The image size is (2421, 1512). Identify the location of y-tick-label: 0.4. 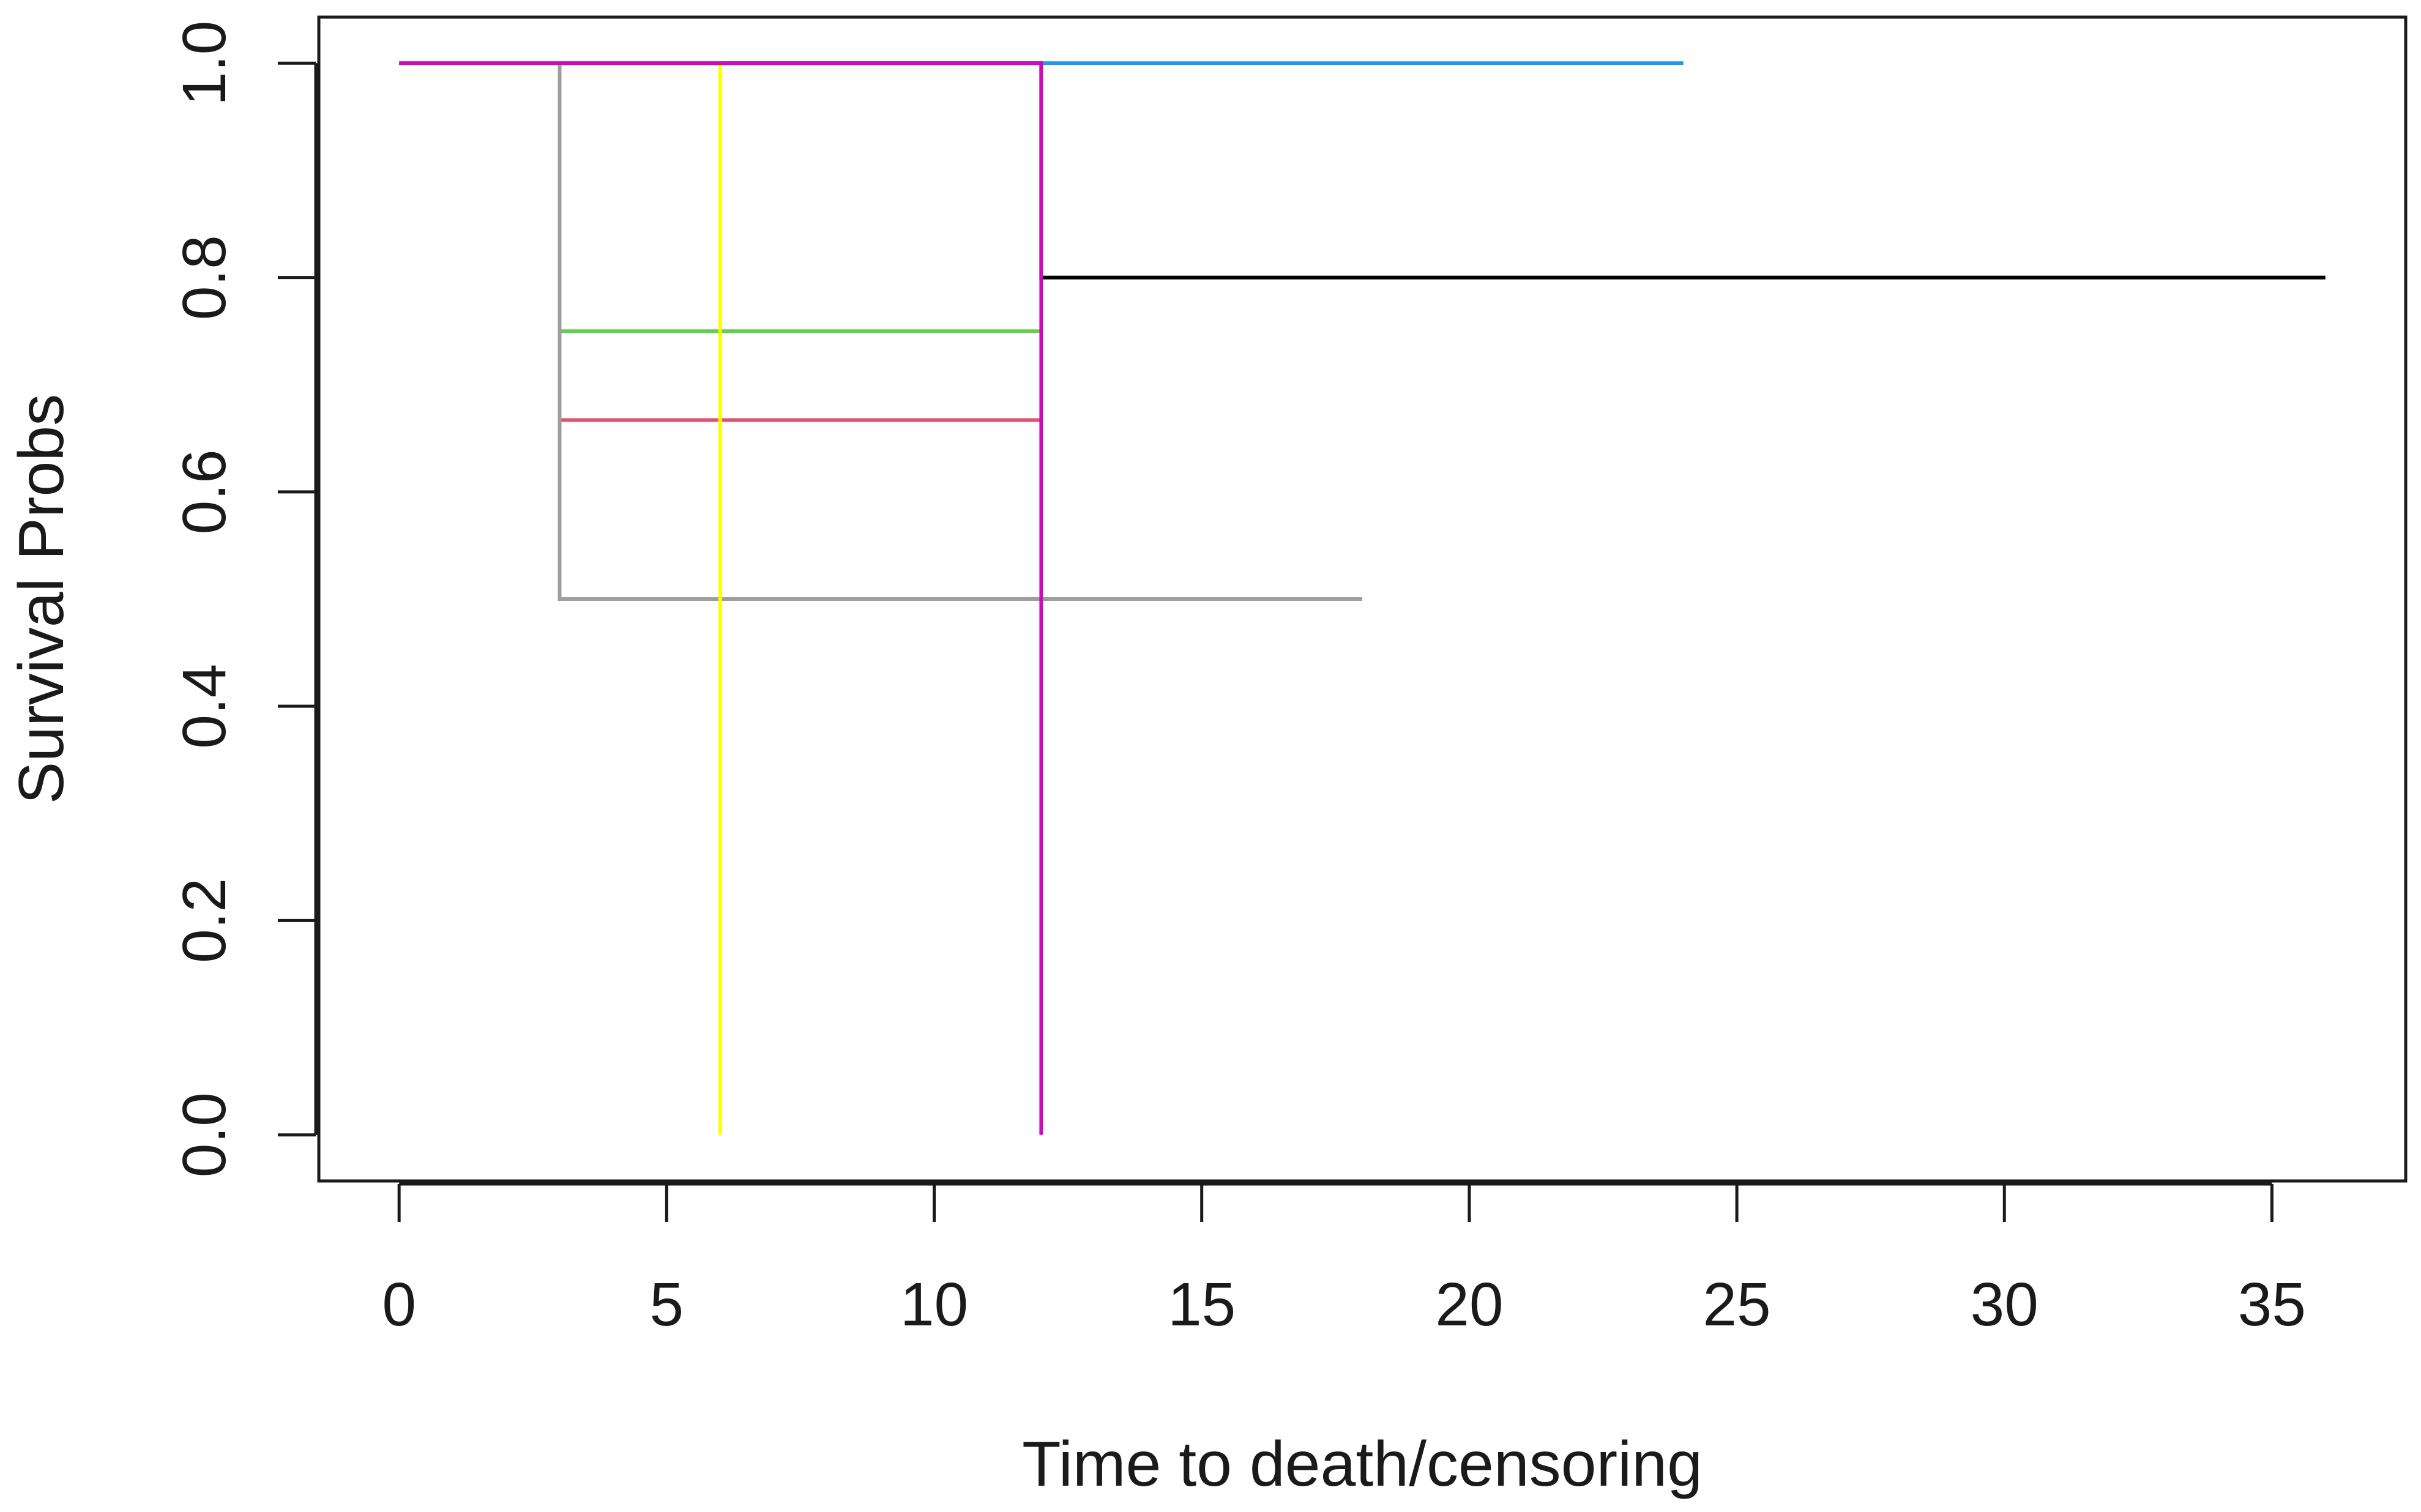
(205, 707).